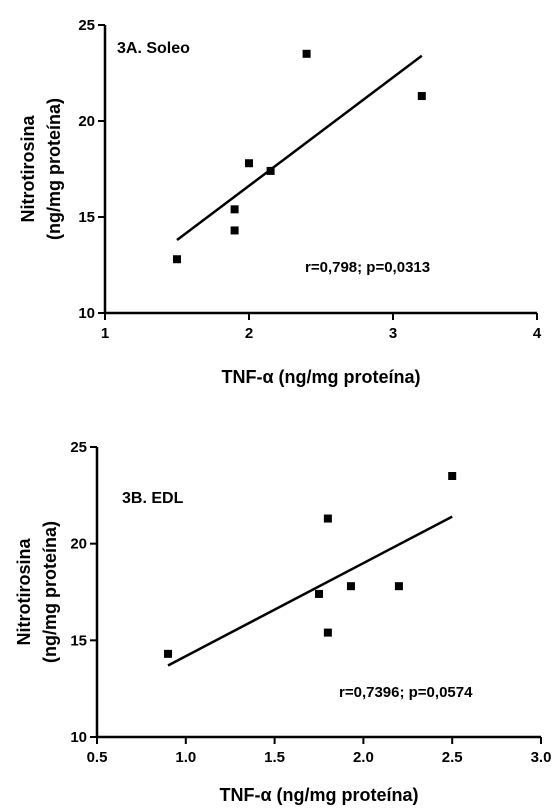 The width and height of the screenshot is (560, 809). What do you see at coordinates (105, 333) in the screenshot?
I see `x-tick-label: 1` at bounding box center [105, 333].